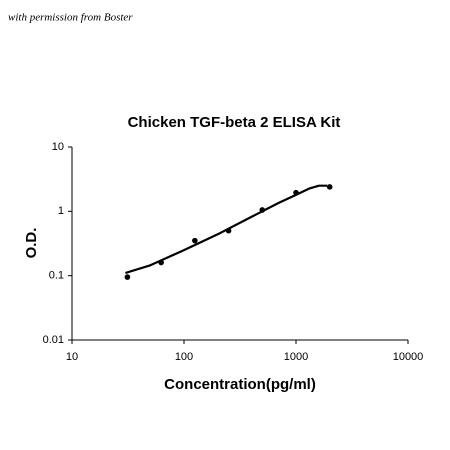  What do you see at coordinates (56, 276) in the screenshot?
I see `y-tick-label: 0.1` at bounding box center [56, 276].